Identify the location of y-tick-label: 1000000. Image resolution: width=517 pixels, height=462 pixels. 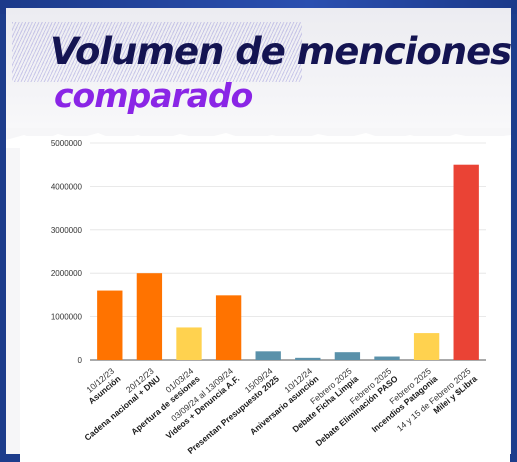
(67, 317).